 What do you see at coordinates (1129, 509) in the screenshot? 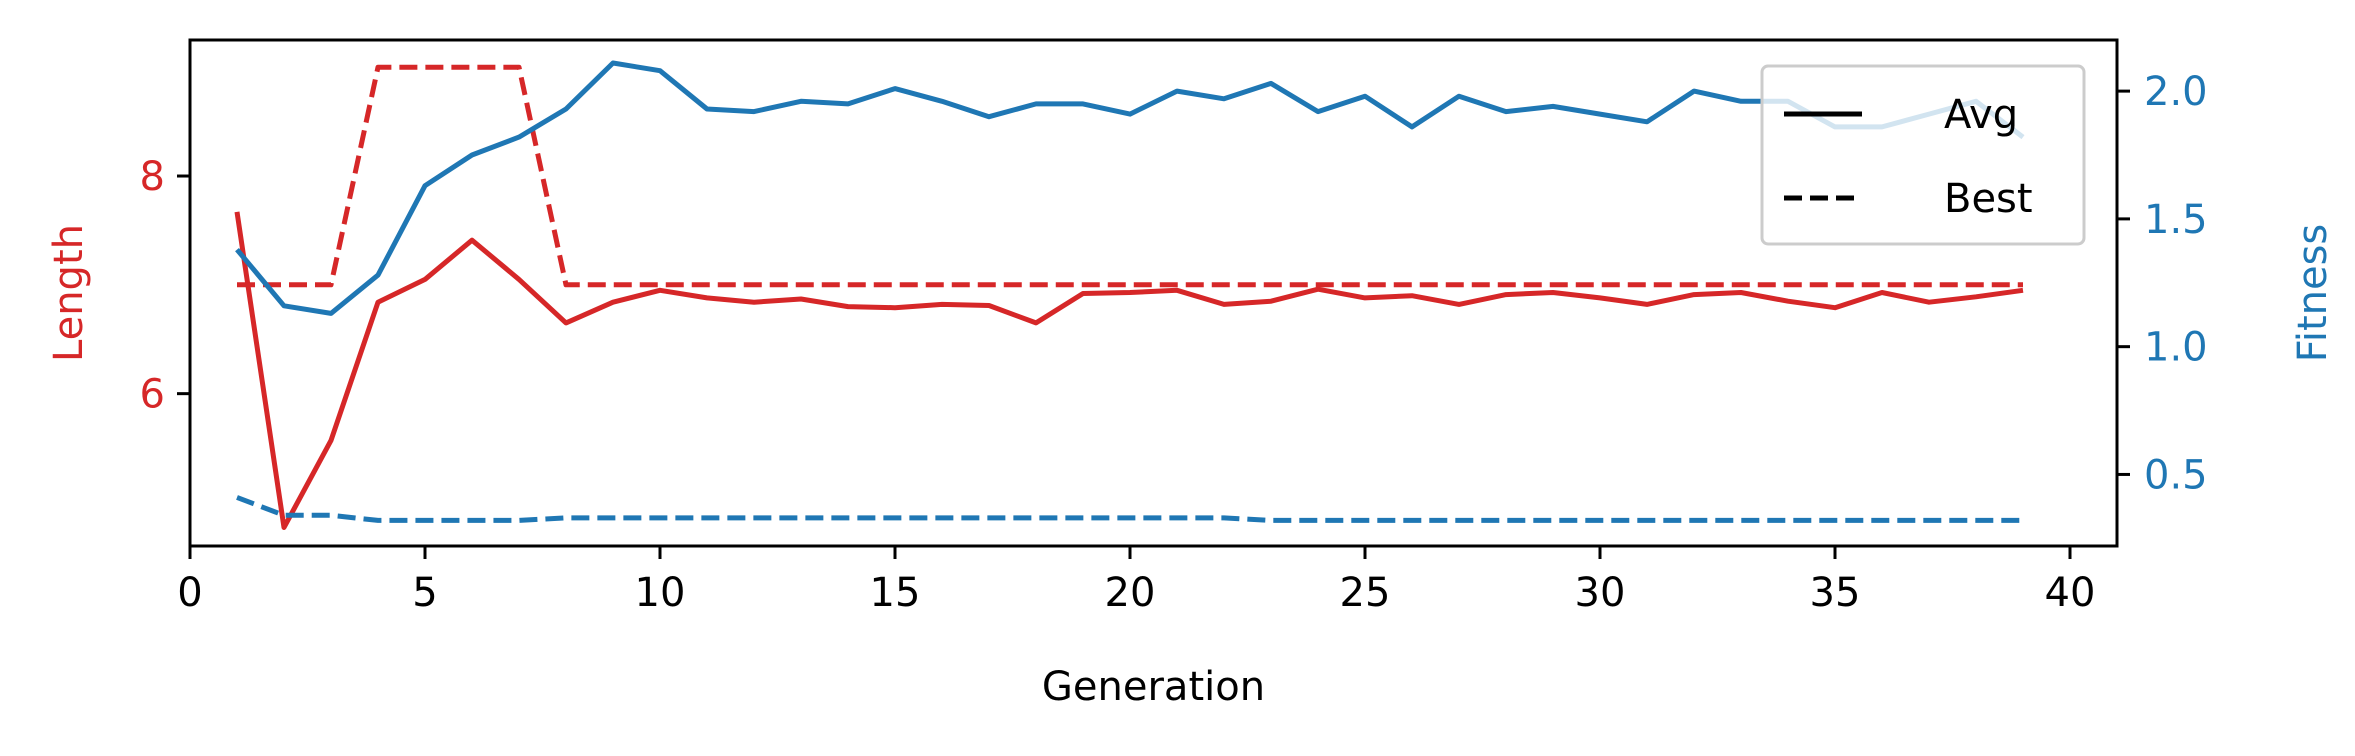
I see `fitness-best-line` at bounding box center [1129, 509].